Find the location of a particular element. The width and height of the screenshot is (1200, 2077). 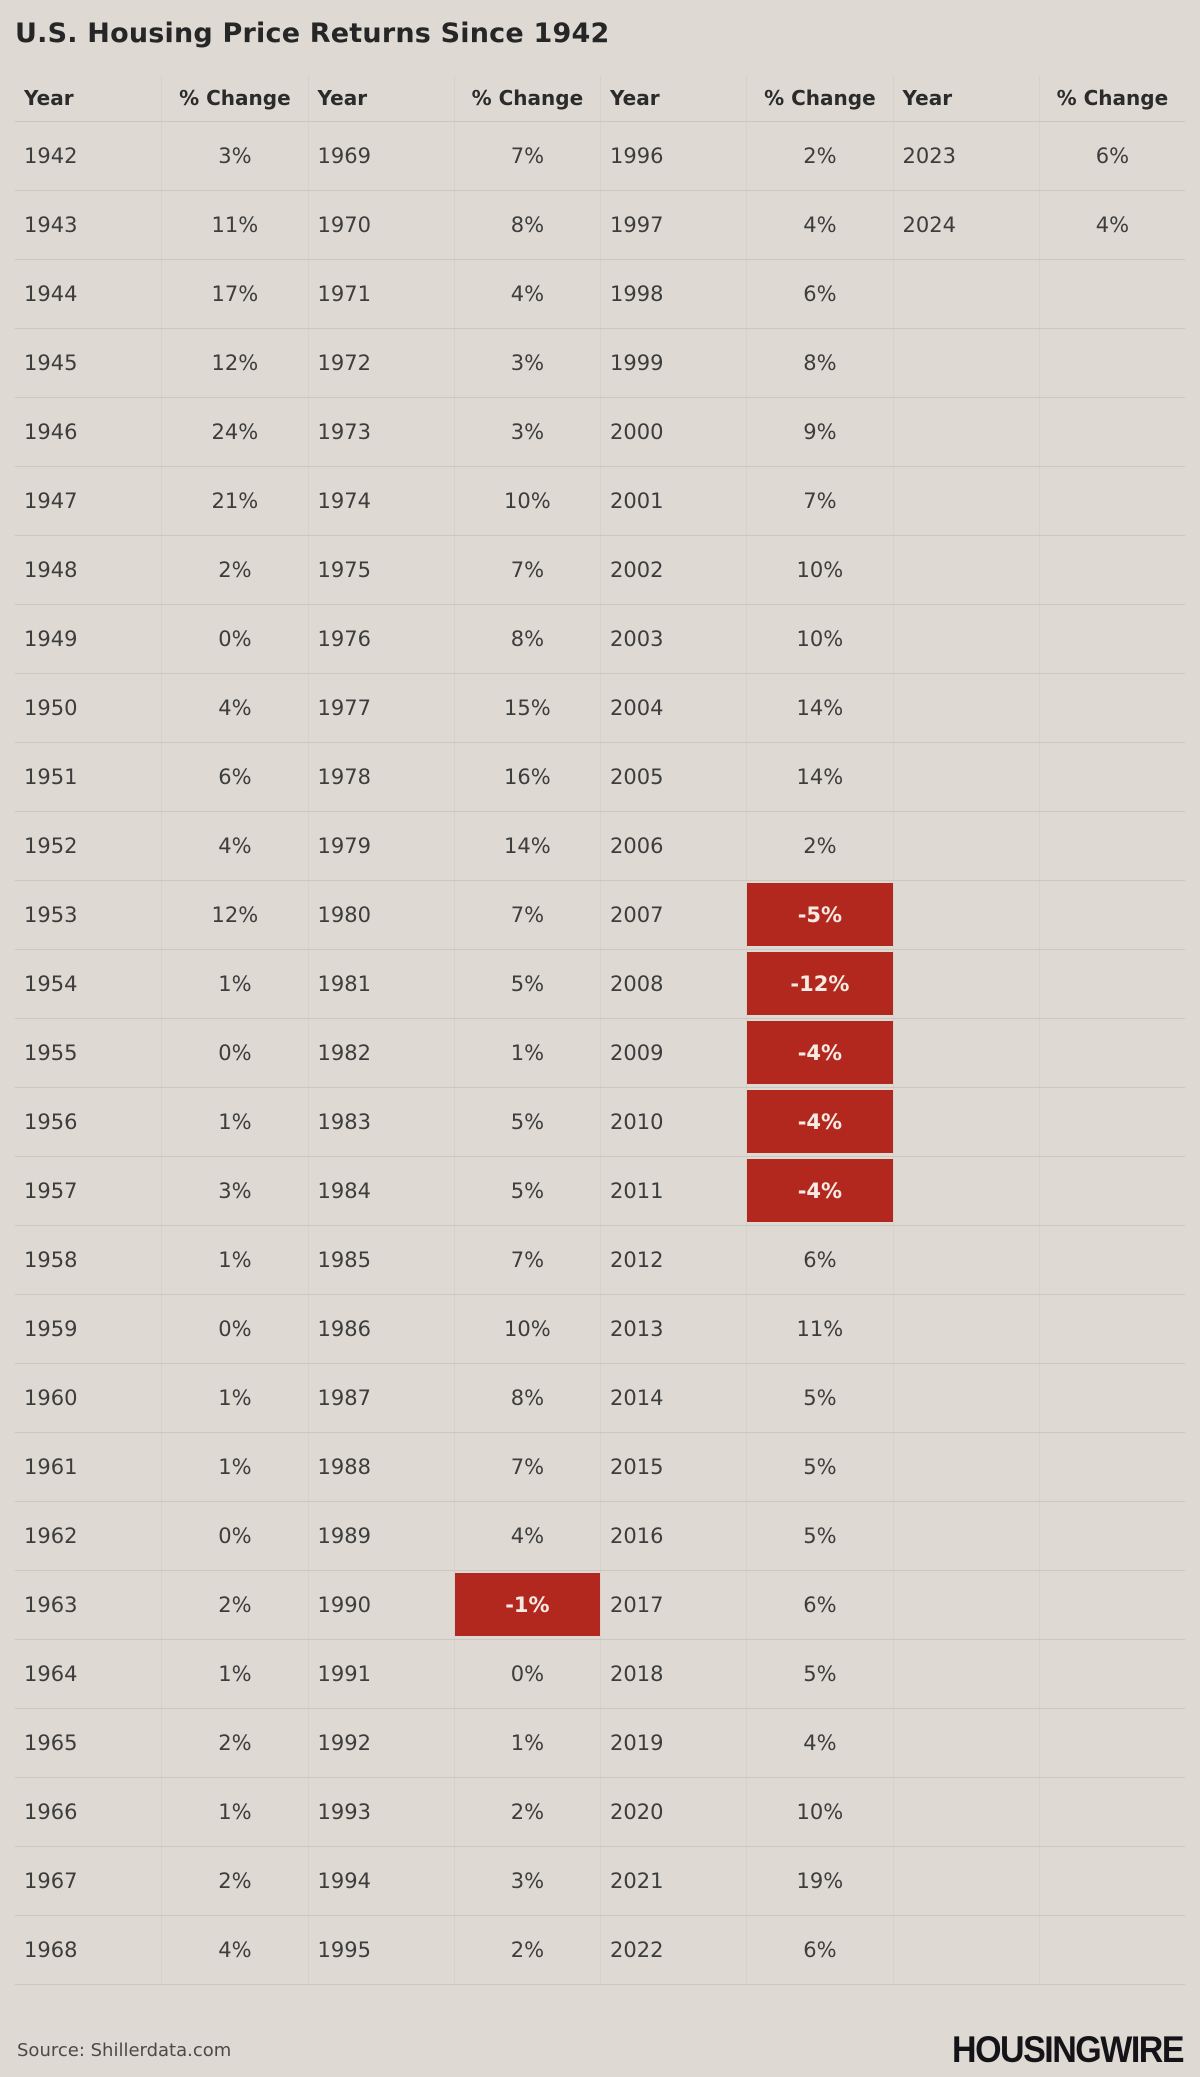

negative-return-highlight: -12% is located at coordinates (820, 983).